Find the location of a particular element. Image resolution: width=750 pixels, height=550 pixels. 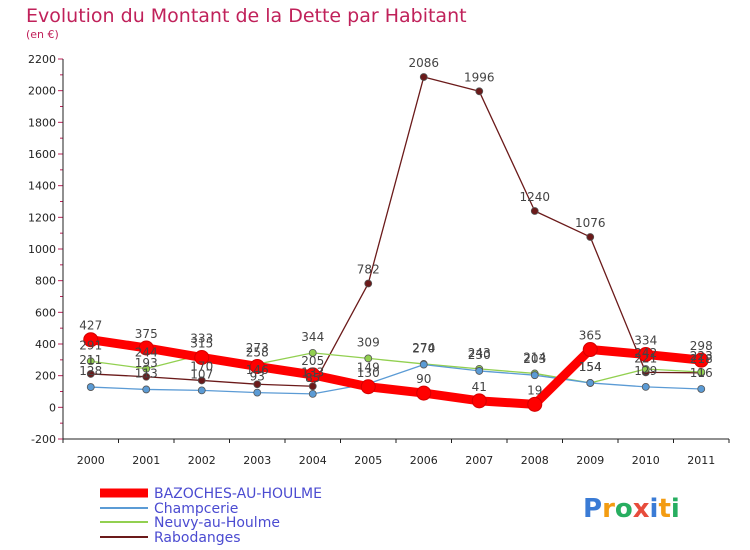

data-label: 133 is located at coordinates (312, 372).